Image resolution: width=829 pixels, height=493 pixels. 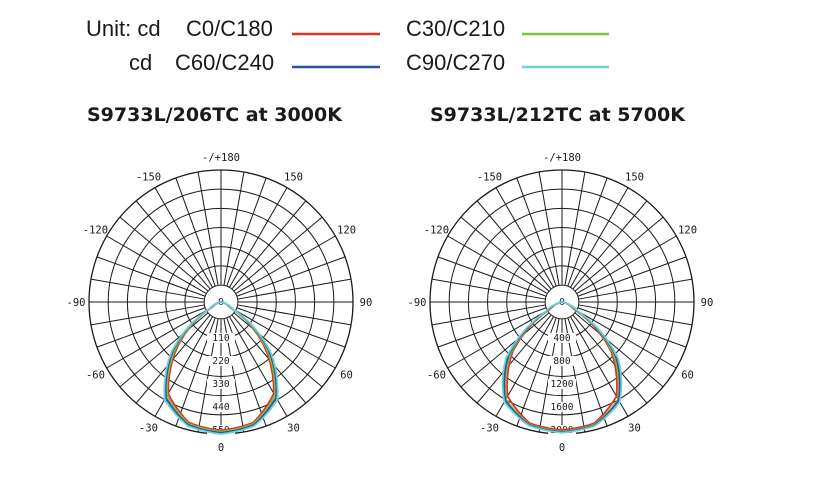 I want to click on radial-tick-label: 220, so click(x=220, y=361).